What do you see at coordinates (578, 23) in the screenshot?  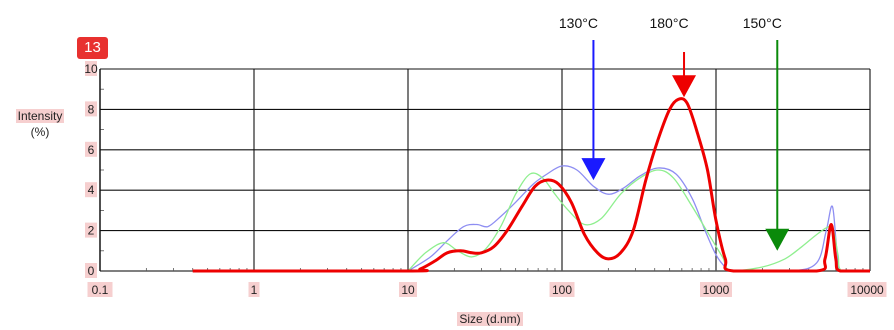 I see `annotation-label-1: 130°C` at bounding box center [578, 23].